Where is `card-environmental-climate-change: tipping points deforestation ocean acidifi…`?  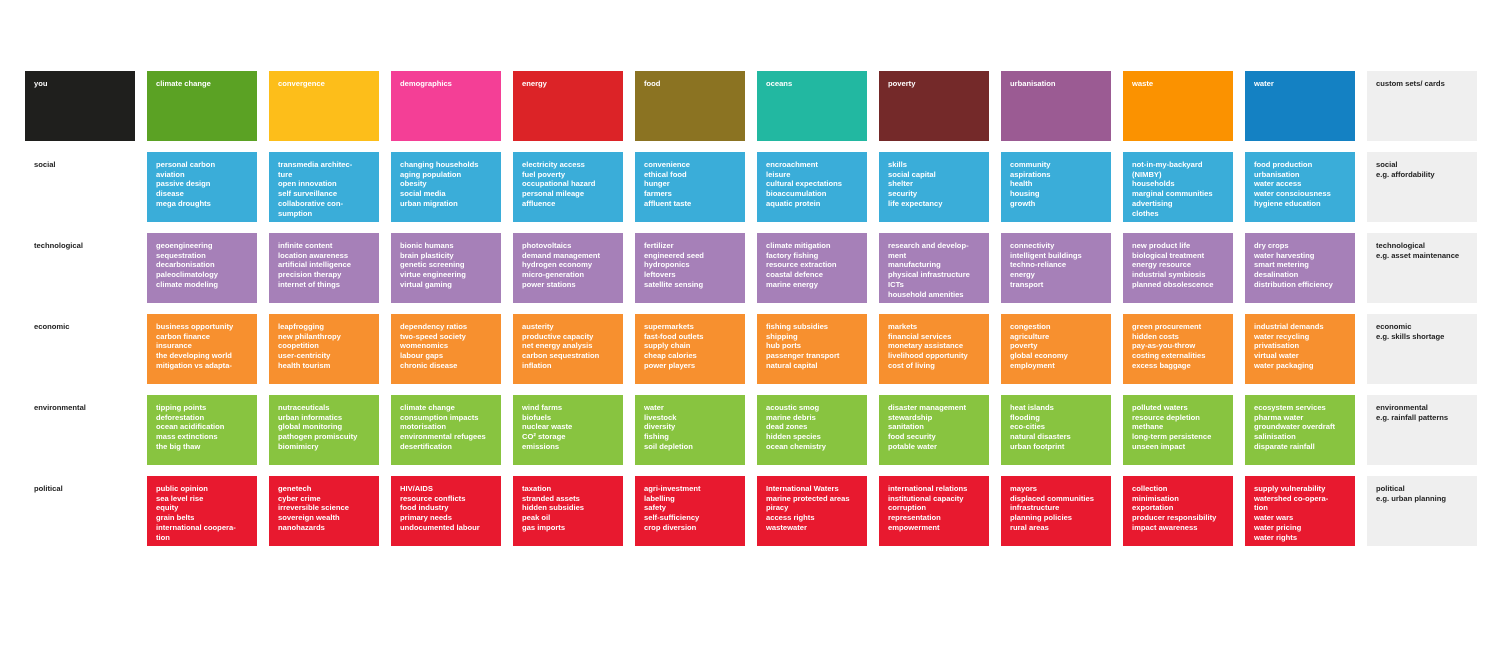
card-environmental-climate-change: tipping points deforestation ocean acidifi… is located at coordinates (202, 430).